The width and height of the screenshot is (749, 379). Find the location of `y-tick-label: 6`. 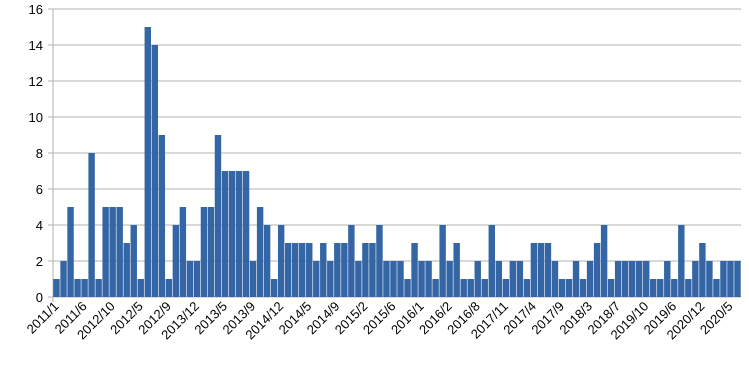

y-tick-label: 6 is located at coordinates (39, 189).